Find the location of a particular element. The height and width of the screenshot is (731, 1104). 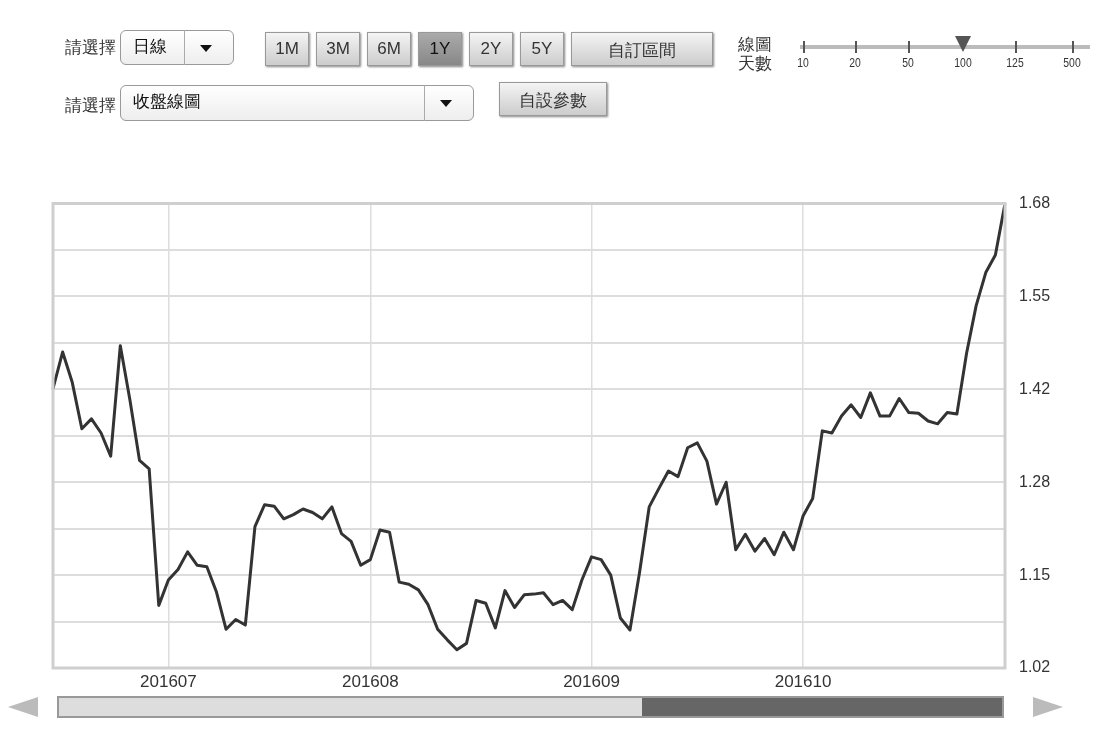

text: 10 is located at coordinates (803, 62).